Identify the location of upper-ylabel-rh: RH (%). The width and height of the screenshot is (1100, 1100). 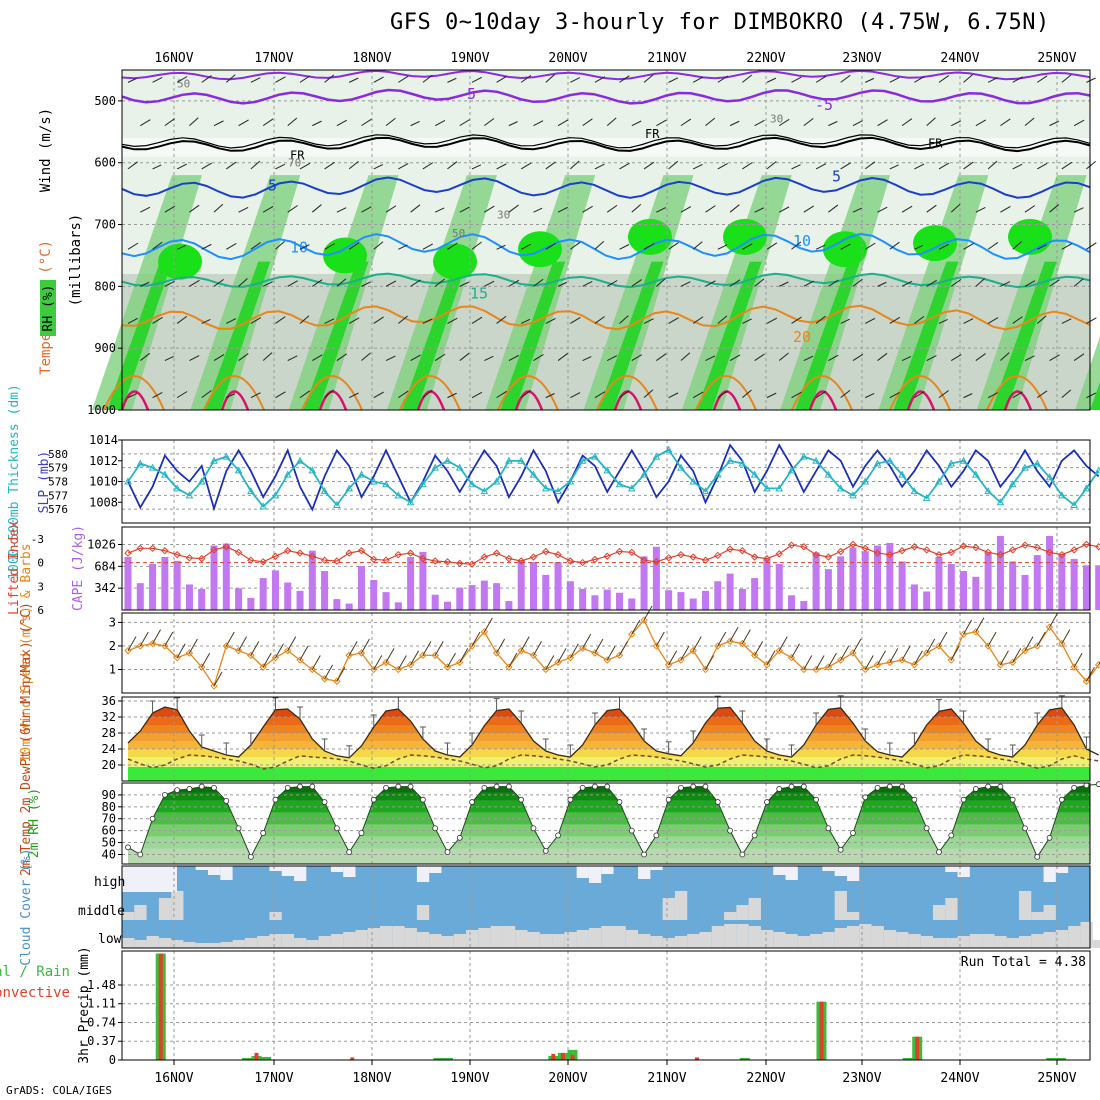
(48, 308).